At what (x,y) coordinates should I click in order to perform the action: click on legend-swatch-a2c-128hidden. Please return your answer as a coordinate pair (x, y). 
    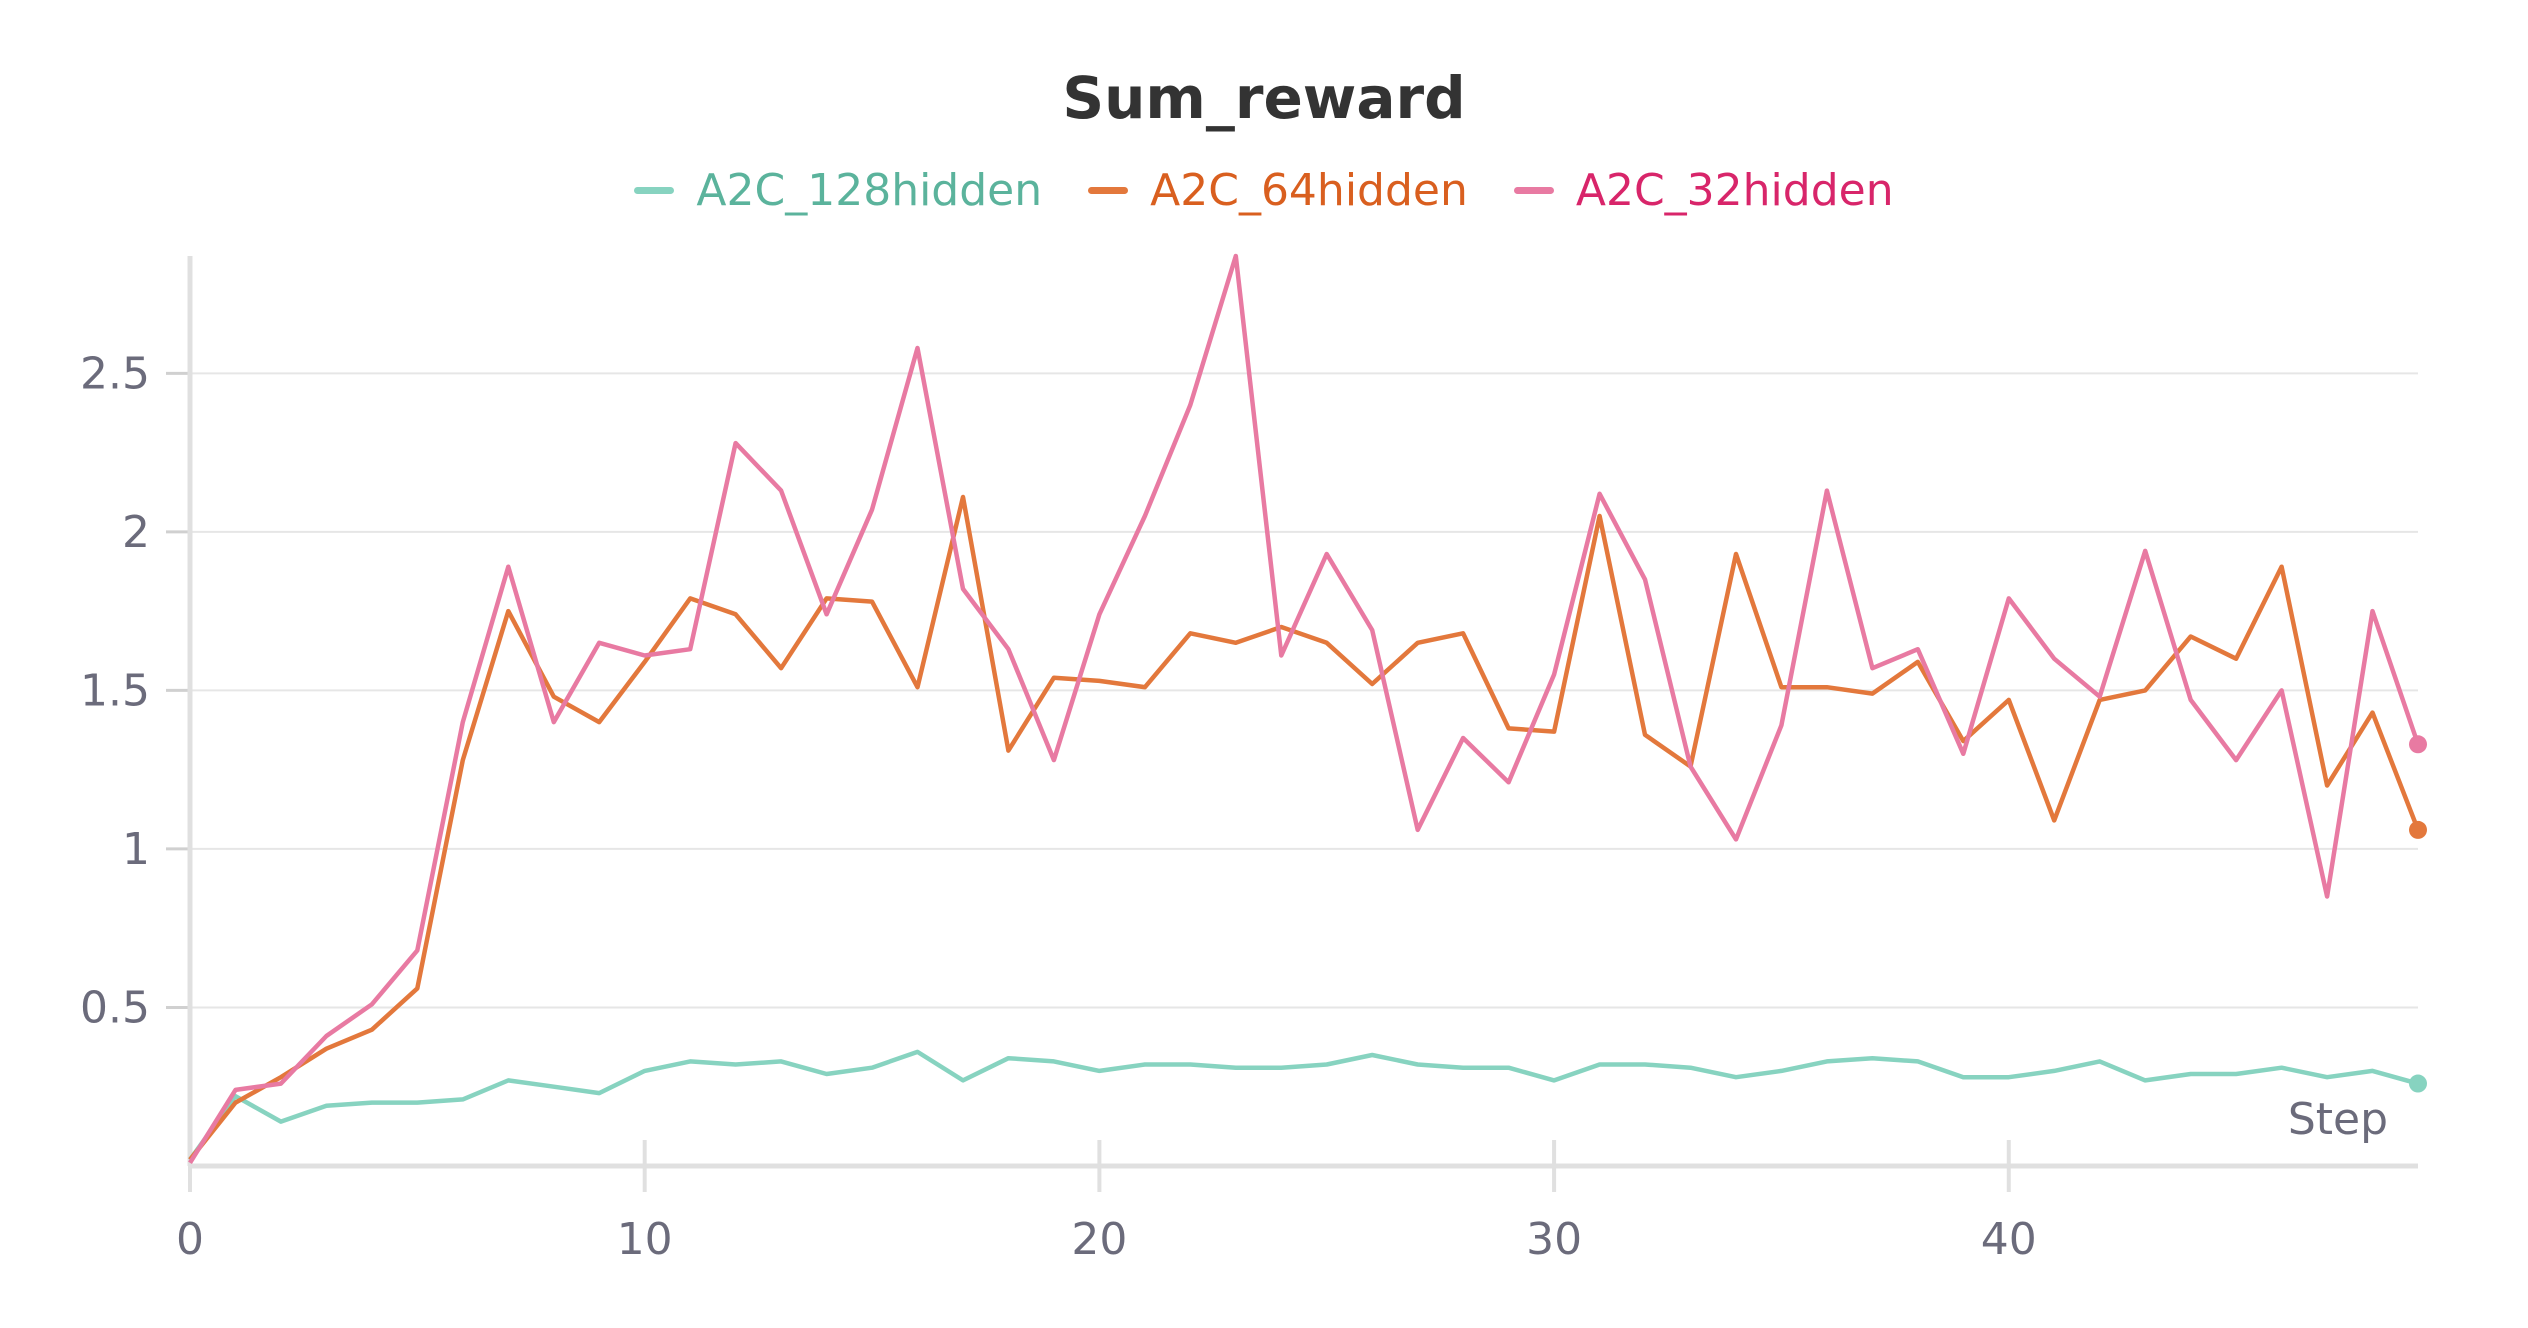
    Looking at the image, I should click on (654, 190).